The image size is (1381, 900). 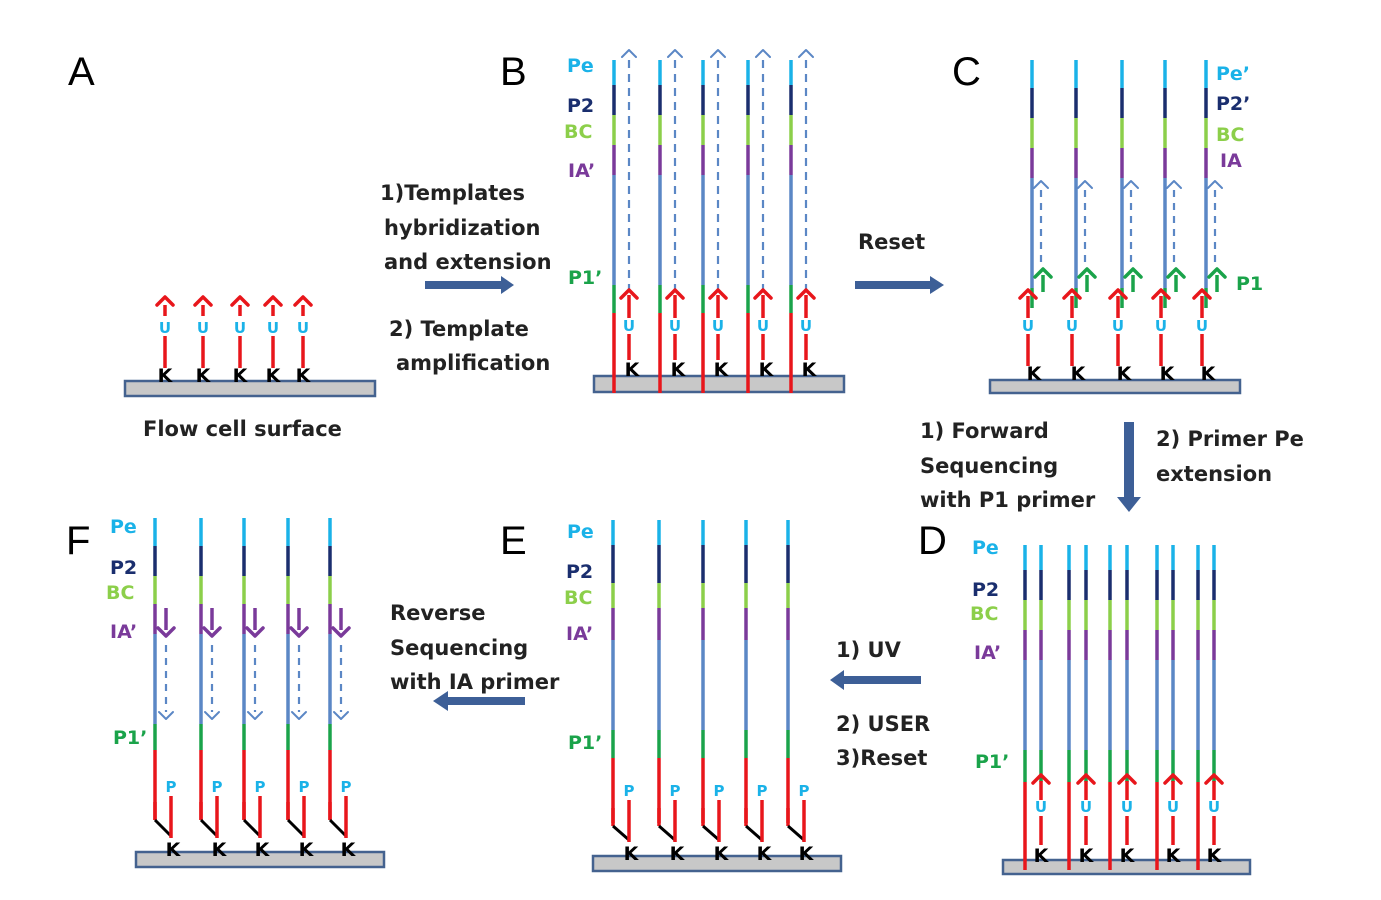 What do you see at coordinates (475, 647) in the screenshot?
I see `step-e-to-f-text: Reverse Sequencing with IA primer` at bounding box center [475, 647].